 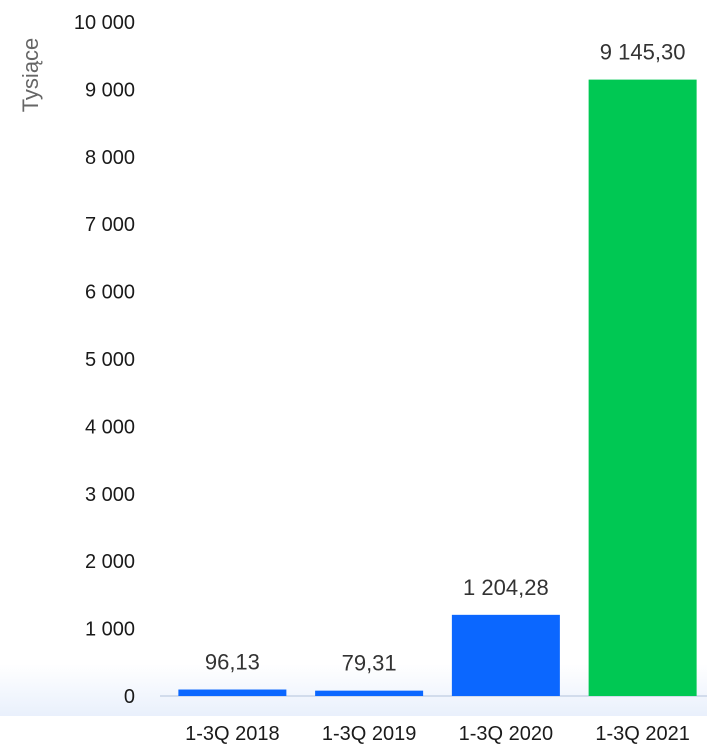 What do you see at coordinates (110, 630) in the screenshot?
I see `y-tick-label: 1 000` at bounding box center [110, 630].